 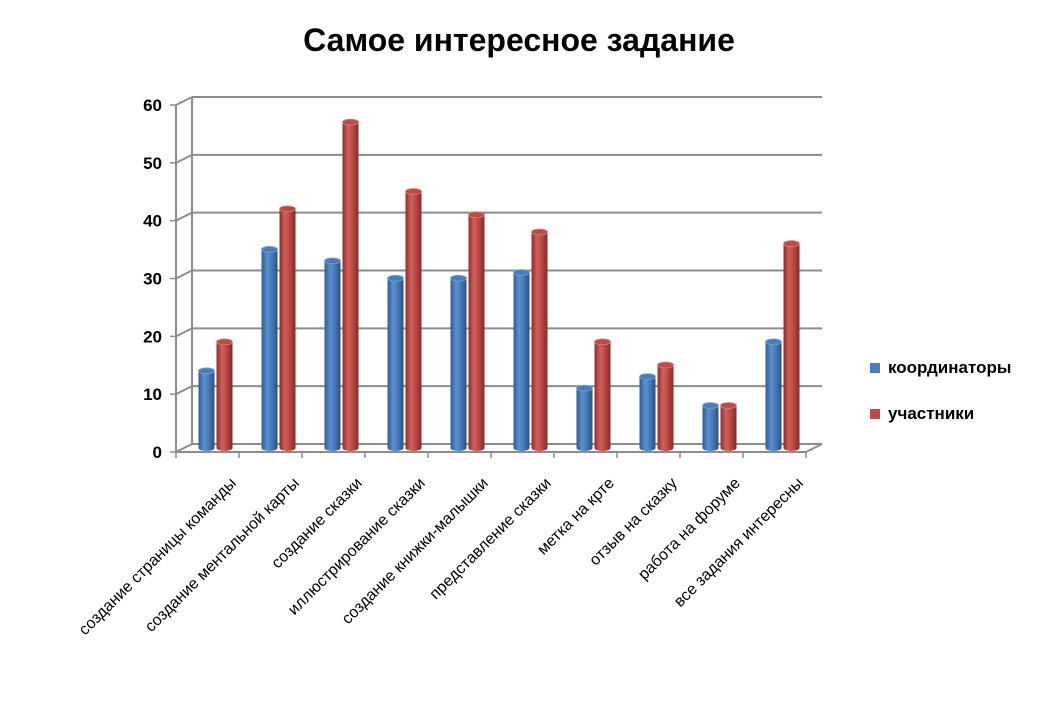 I want to click on y-tick-label: 20, so click(x=152, y=336).